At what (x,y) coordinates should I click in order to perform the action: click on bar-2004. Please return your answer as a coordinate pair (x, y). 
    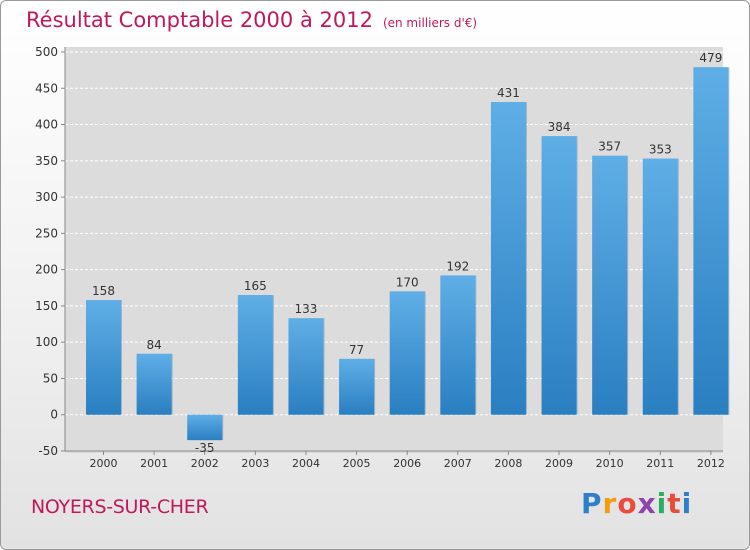
    Looking at the image, I should click on (306, 366).